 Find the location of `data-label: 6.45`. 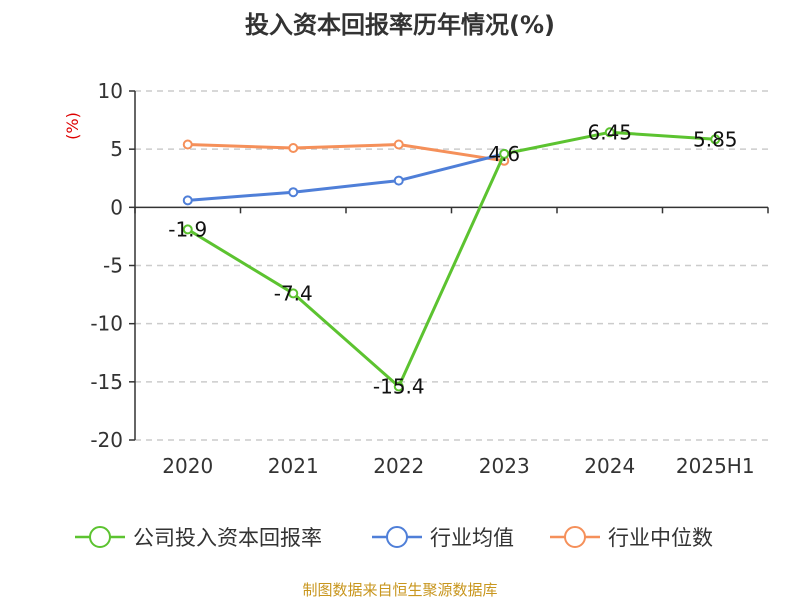

data-label: 6.45 is located at coordinates (609, 132).